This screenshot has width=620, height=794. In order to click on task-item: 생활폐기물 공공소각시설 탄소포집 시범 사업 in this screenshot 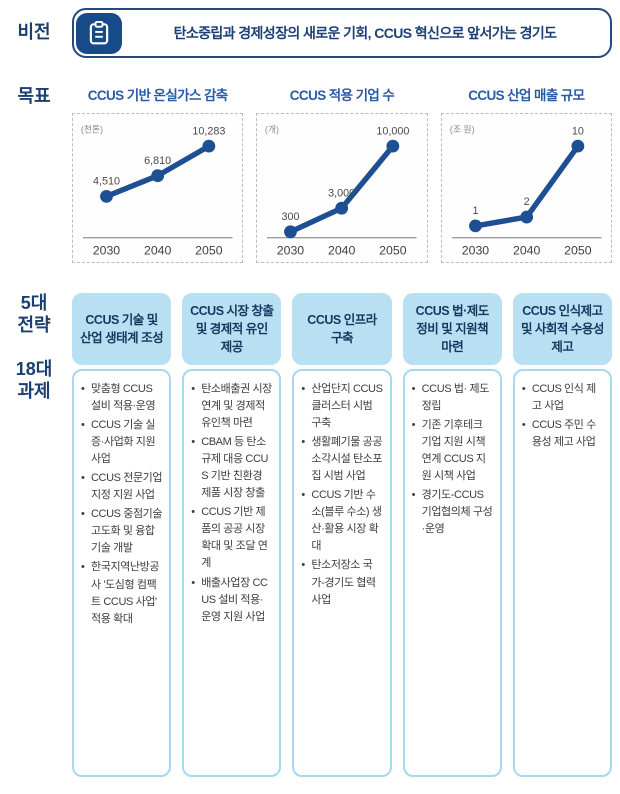, I will do `click(341, 459)`.